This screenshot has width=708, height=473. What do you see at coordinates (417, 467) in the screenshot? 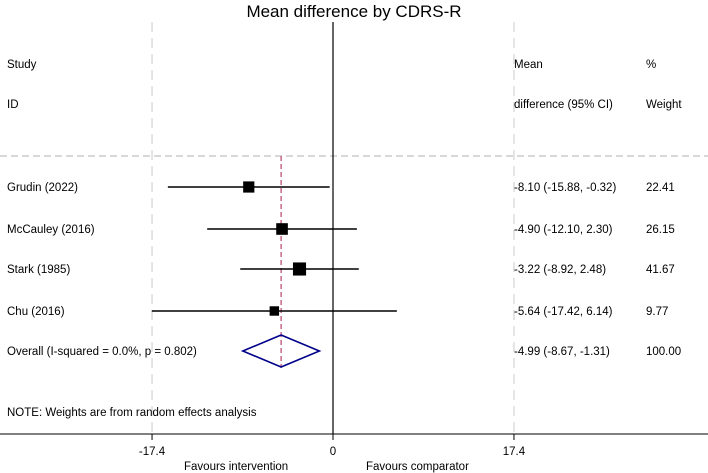
I see `x-label-right: Favours comparator` at bounding box center [417, 467].